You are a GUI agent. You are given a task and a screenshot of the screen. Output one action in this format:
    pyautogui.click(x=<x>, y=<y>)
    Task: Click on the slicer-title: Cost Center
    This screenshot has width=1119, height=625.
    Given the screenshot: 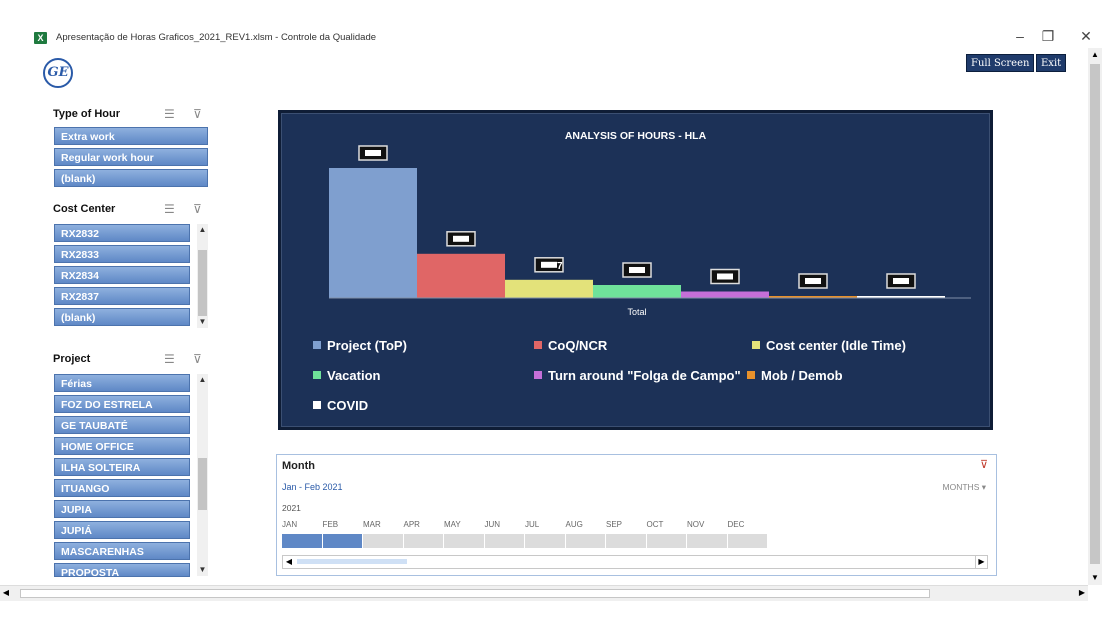 What is the action you would take?
    pyautogui.click(x=84, y=209)
    